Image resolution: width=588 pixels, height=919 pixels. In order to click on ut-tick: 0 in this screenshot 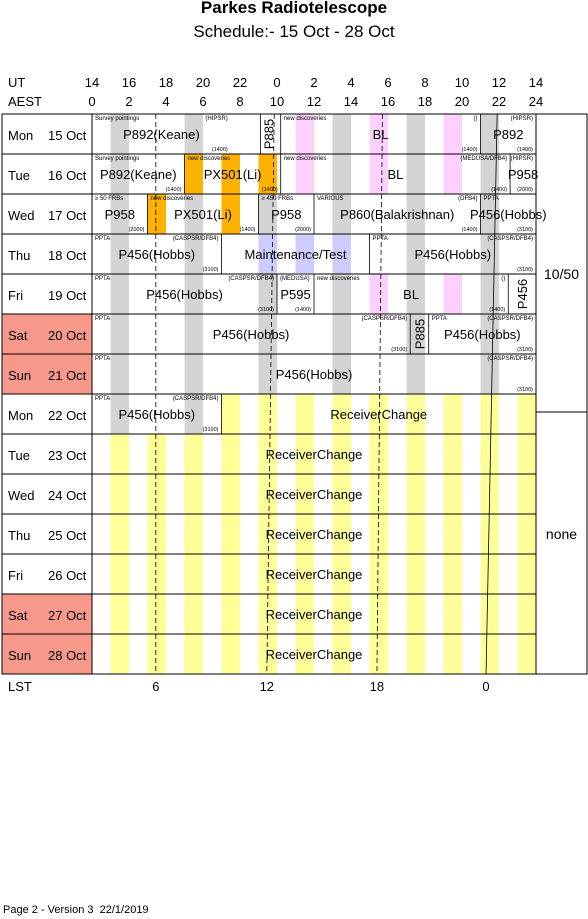, I will do `click(276, 82)`.